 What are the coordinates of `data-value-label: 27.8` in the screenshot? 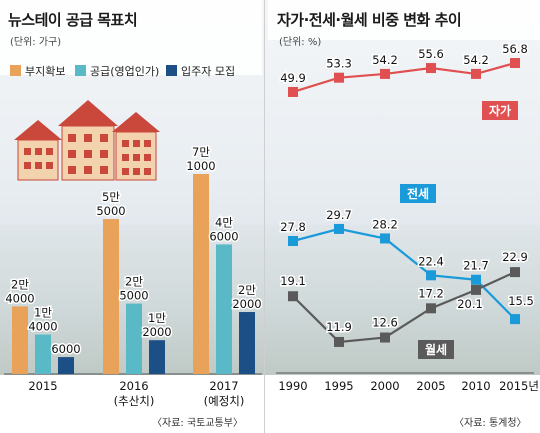 It's located at (293, 227).